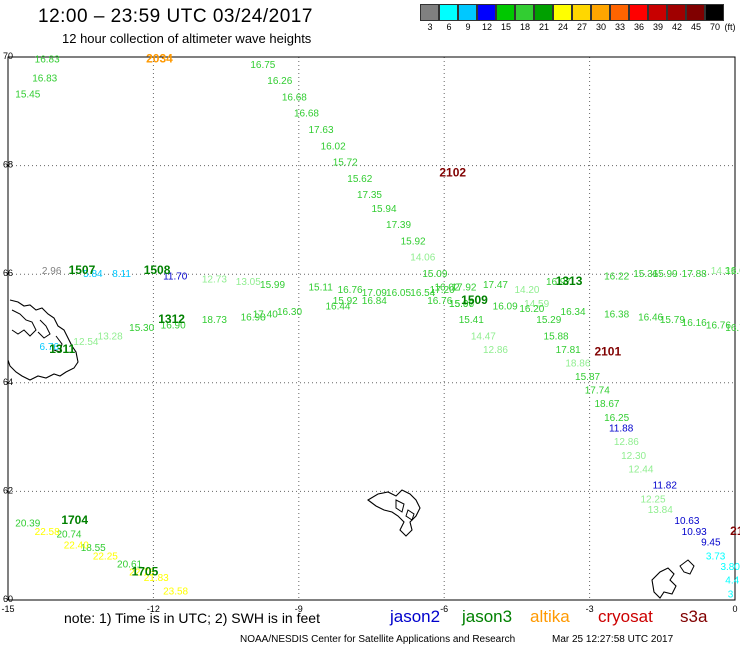 This screenshot has width=740, height=650. Describe the element at coordinates (626, 442) in the screenshot. I see `wave-height-value: 12.86` at that location.